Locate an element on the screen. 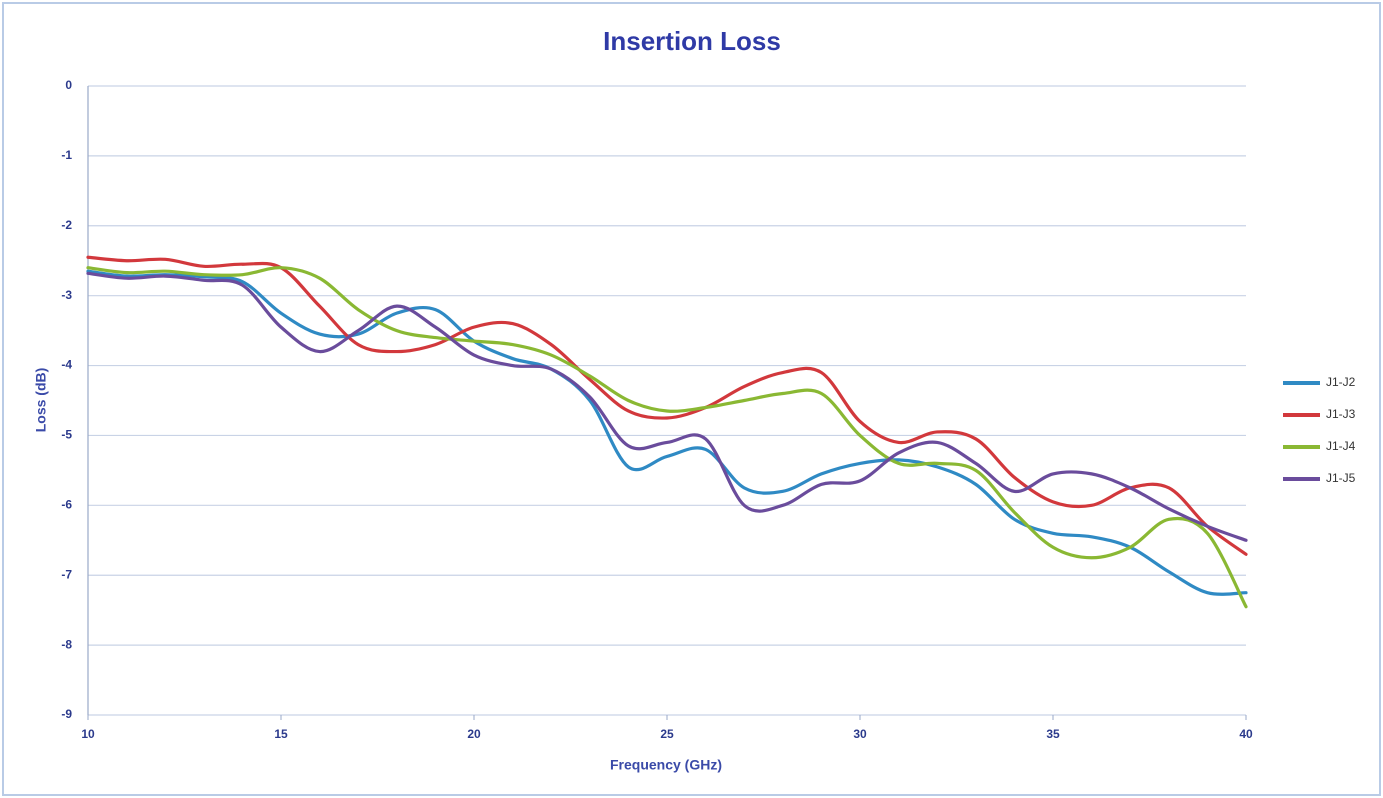 The width and height of the screenshot is (1383, 798). x-tick-label: 30 is located at coordinates (860, 734).